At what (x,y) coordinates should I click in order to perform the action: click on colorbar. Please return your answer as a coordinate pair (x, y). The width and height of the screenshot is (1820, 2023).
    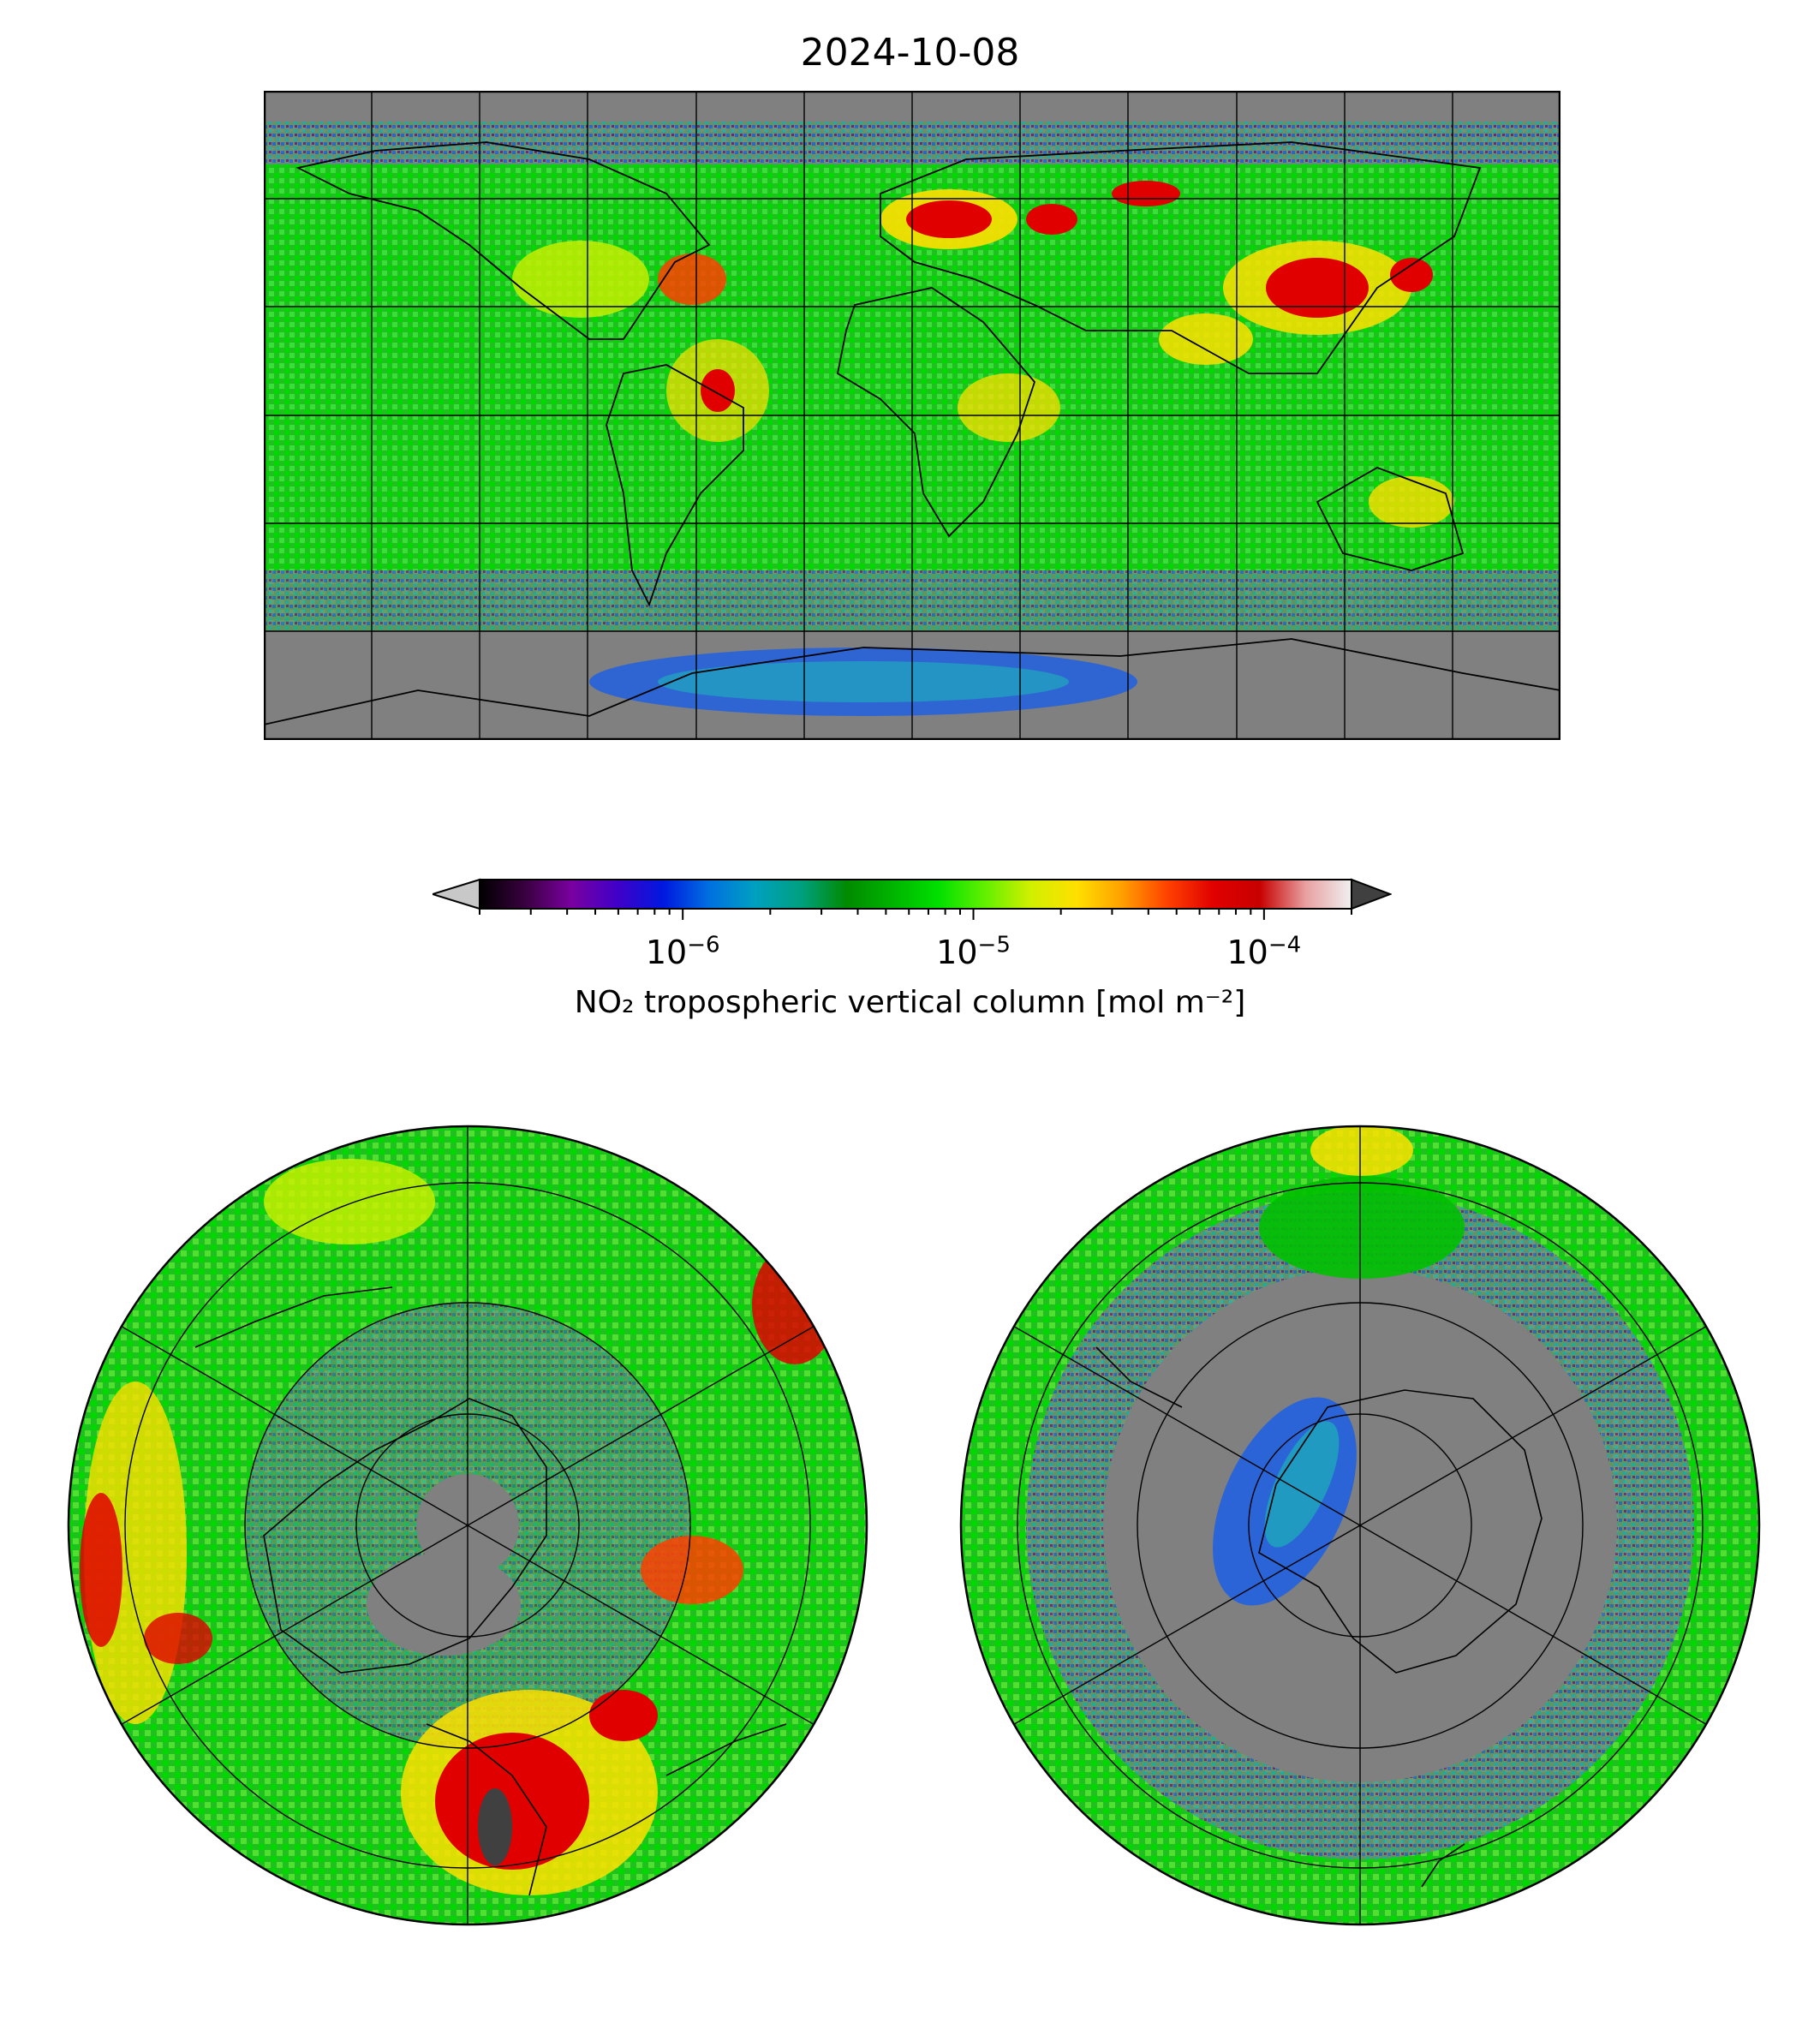
    Looking at the image, I should click on (912, 899).